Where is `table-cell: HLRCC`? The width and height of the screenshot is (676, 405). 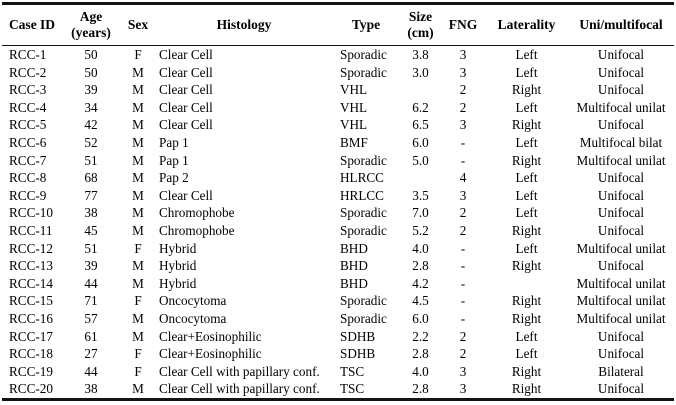 table-cell: HLRCC is located at coordinates (362, 178).